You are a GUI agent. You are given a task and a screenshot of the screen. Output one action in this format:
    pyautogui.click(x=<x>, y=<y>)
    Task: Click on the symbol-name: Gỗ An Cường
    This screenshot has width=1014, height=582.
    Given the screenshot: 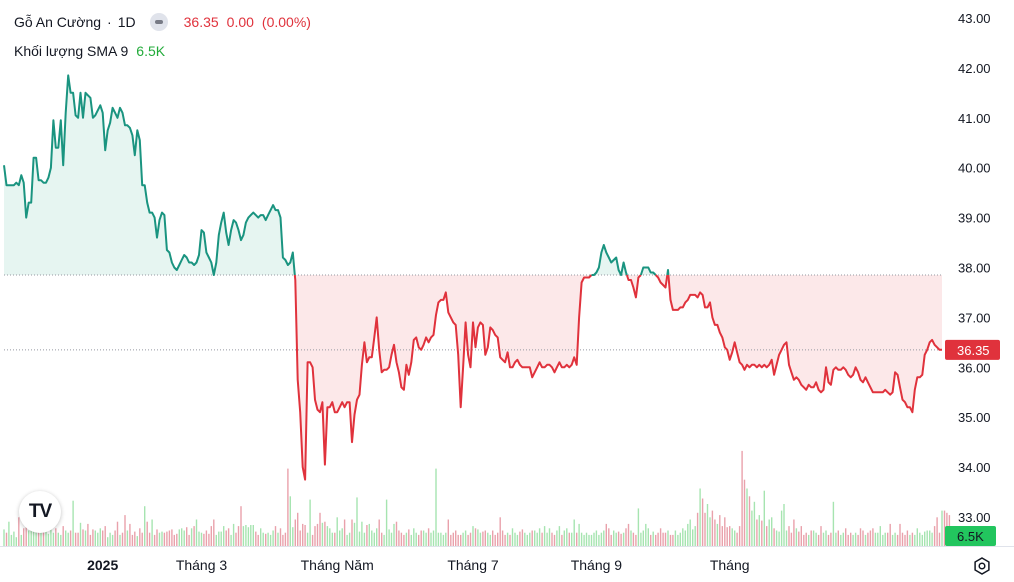 What is the action you would take?
    pyautogui.click(x=58, y=22)
    